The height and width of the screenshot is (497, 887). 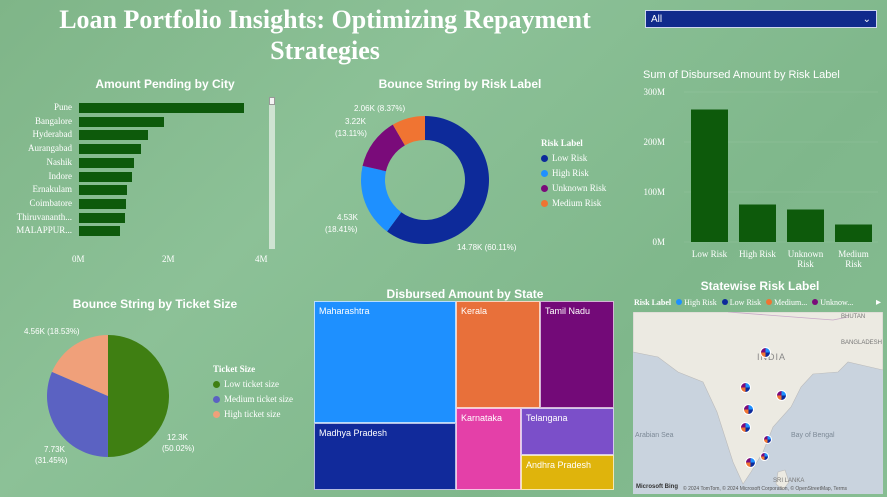 I want to click on x-tick-1: 2M, so click(x=168, y=259).